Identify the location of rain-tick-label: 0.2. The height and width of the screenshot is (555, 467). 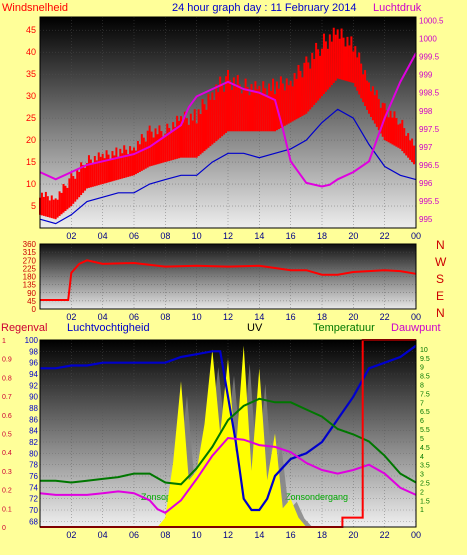
(7, 491).